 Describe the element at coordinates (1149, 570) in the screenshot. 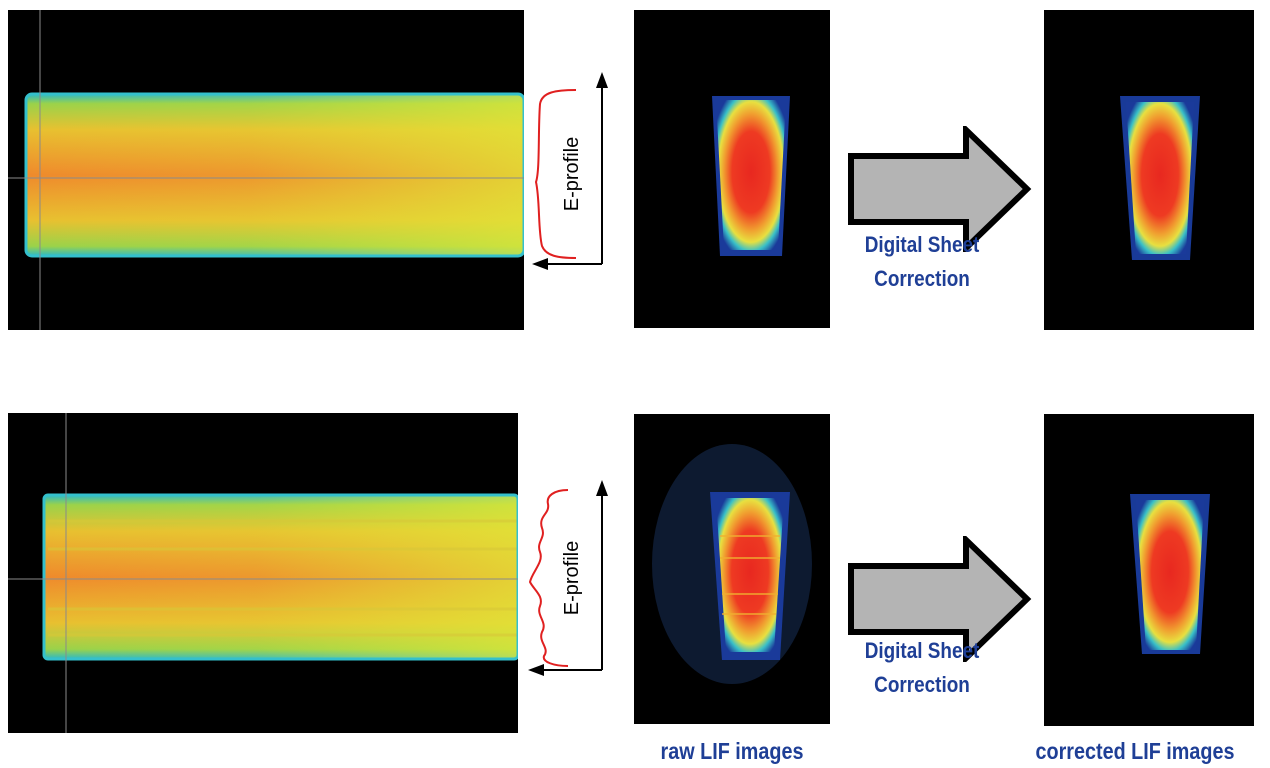

I see `corrected-lif-front-image-bottom` at that location.